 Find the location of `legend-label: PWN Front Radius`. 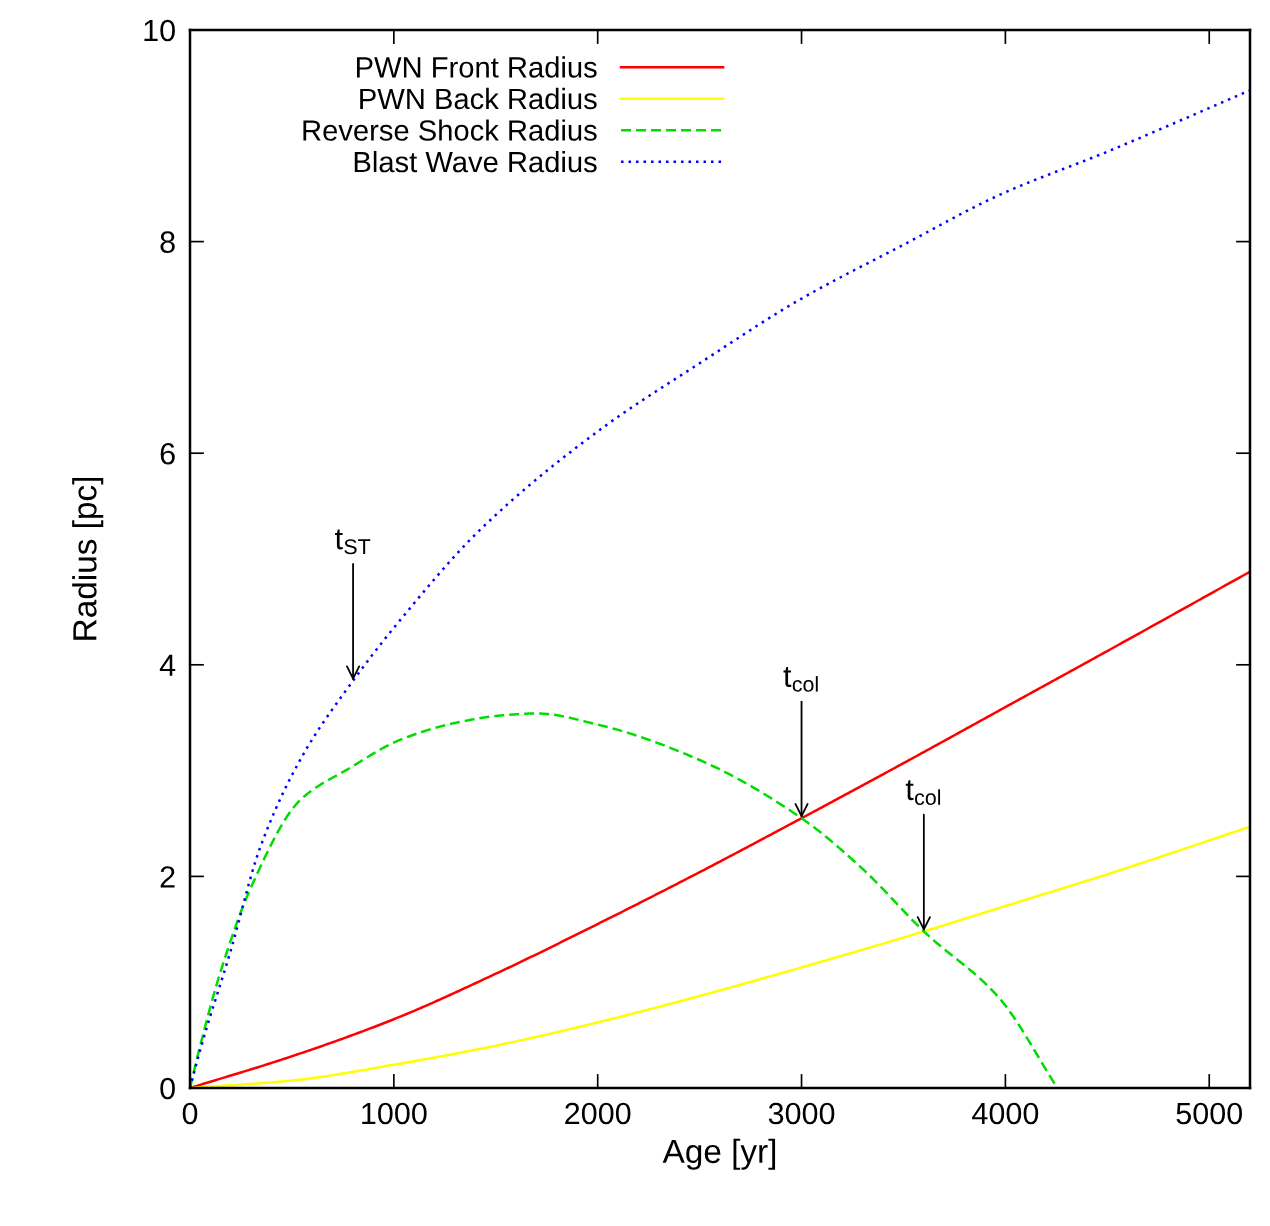

legend-label: PWN Front Radius is located at coordinates (476, 67).